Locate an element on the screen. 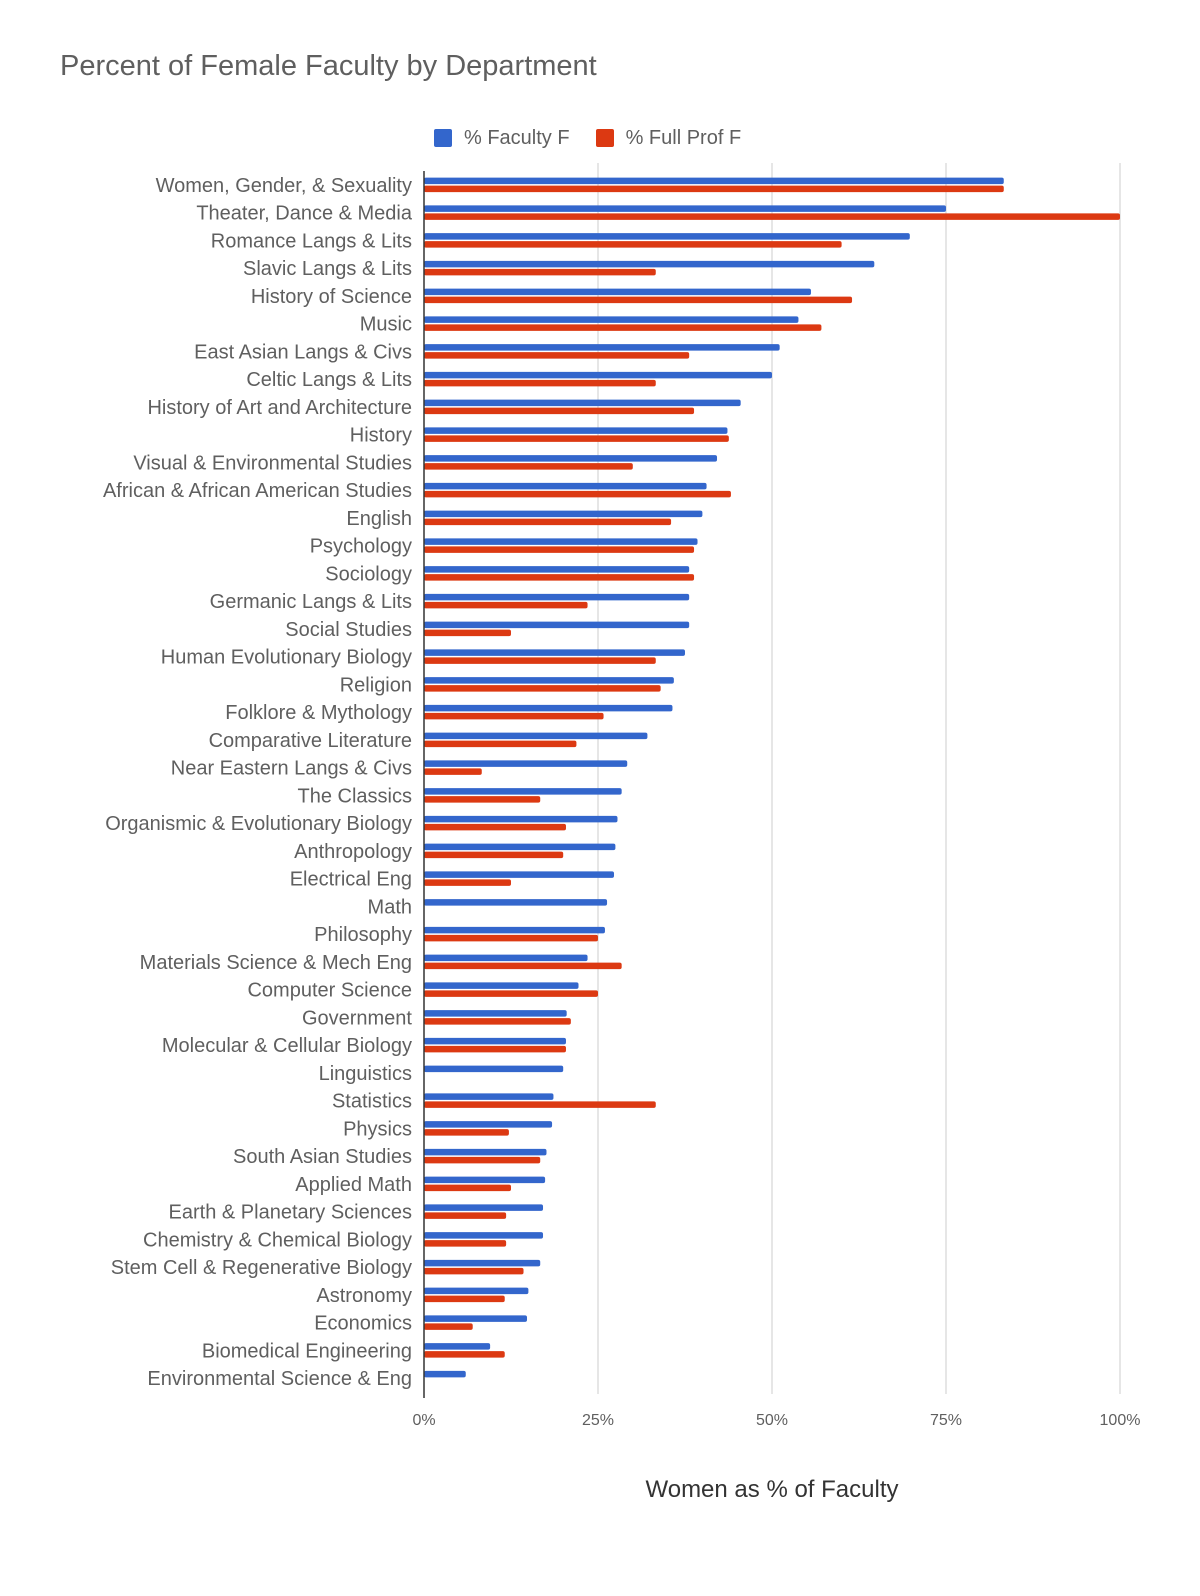 The image size is (1200, 1596). legend-swatch-faculty is located at coordinates (443, 138).